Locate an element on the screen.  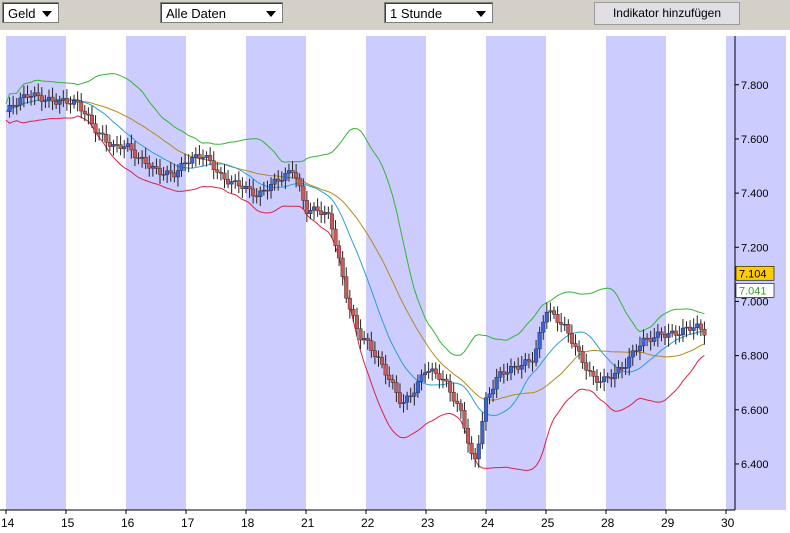
interval-label: 1 Stunde is located at coordinates (416, 13).